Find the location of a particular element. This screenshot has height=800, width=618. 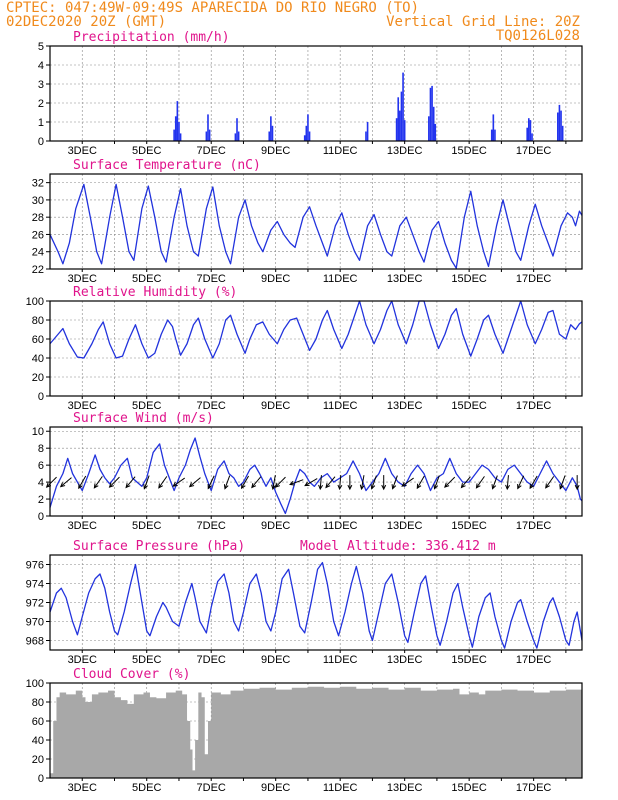

y-tick-label: 6 is located at coordinates (41, 466).